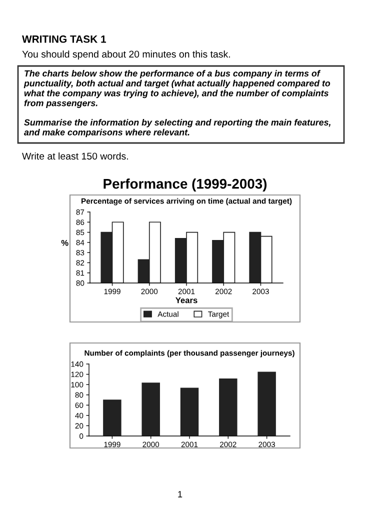  I want to click on text: WRITING TASK 1, so click(64, 39).